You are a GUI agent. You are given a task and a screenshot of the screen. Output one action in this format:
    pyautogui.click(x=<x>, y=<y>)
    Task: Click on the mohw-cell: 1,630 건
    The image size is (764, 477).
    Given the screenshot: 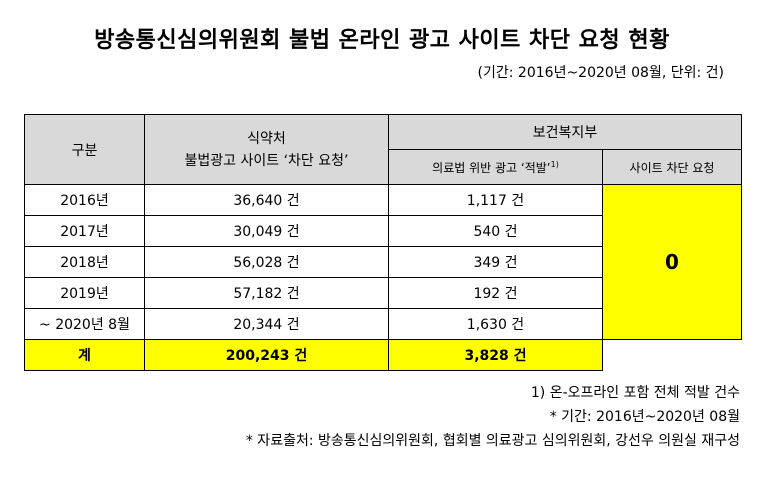 What is the action you would take?
    pyautogui.click(x=495, y=324)
    